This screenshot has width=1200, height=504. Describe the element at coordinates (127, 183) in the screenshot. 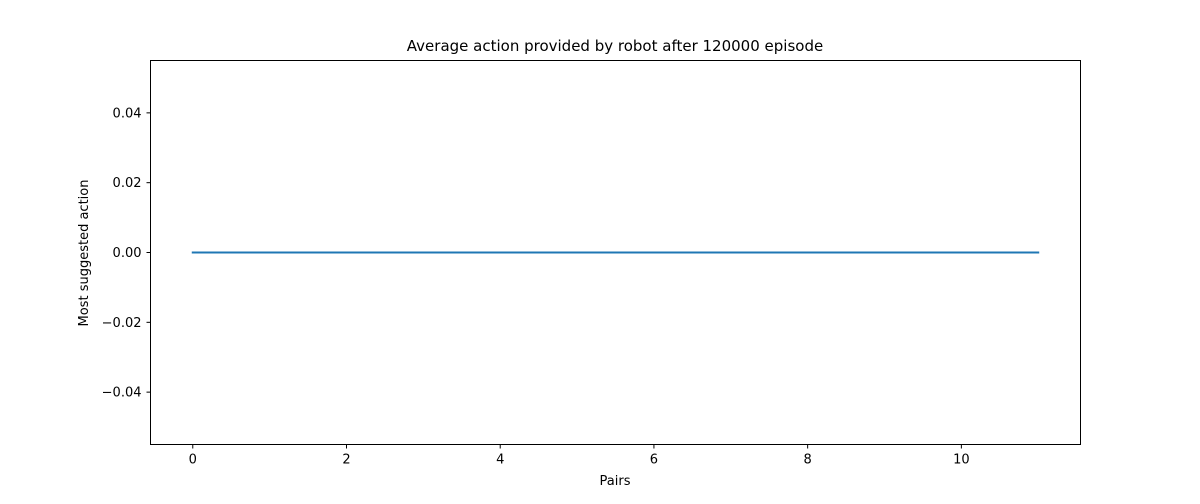

I see `y-tick-label: 0.02` at that location.